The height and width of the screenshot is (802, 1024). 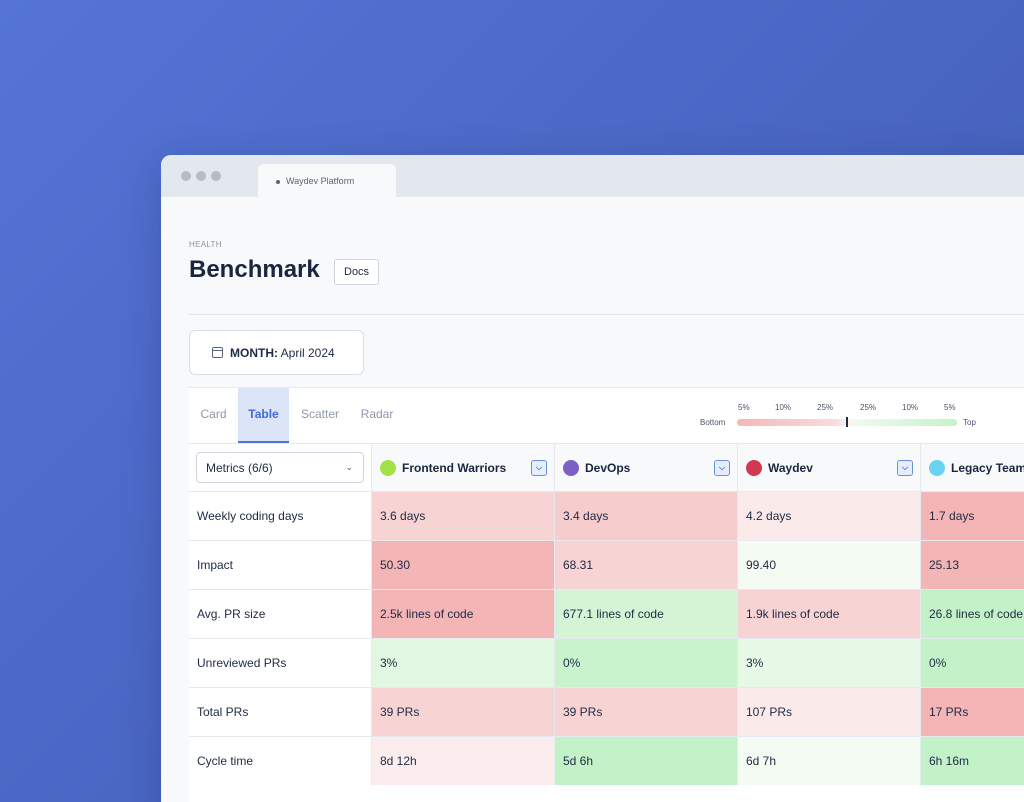 I want to click on close-dot, so click(x=186, y=176).